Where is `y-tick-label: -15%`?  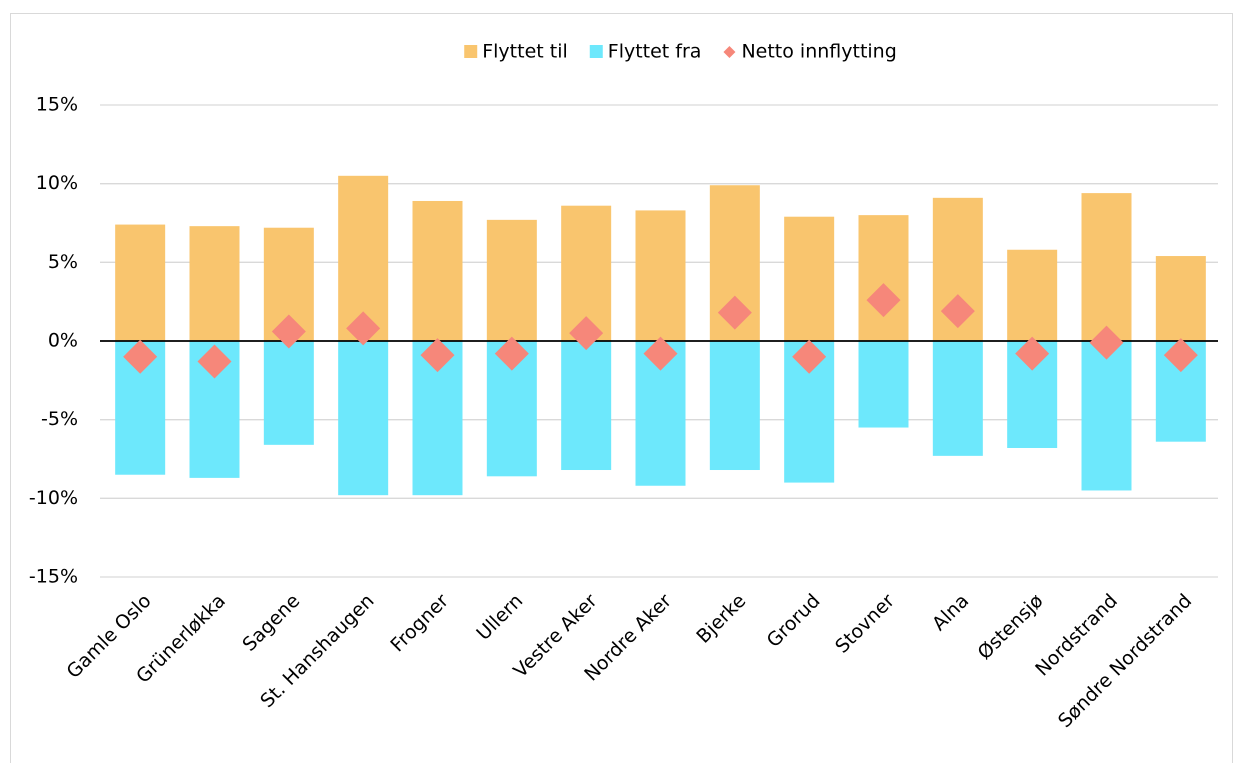 y-tick-label: -15% is located at coordinates (53, 577).